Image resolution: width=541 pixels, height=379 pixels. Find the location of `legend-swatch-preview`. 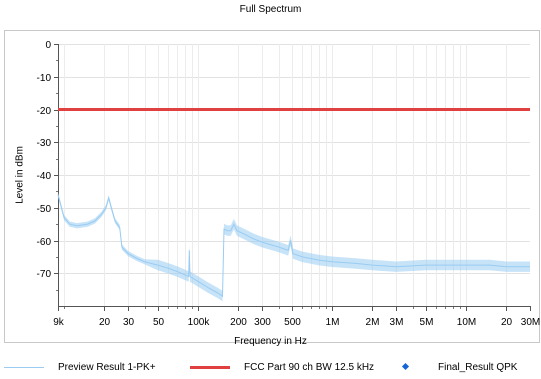

legend-swatch-preview is located at coordinates (24, 367).